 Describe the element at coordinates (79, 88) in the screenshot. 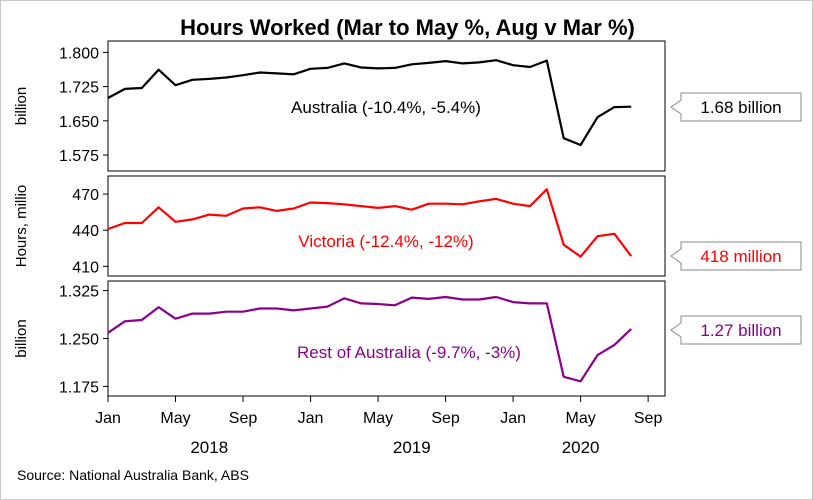

I see `y-tick-label: 1.725` at that location.